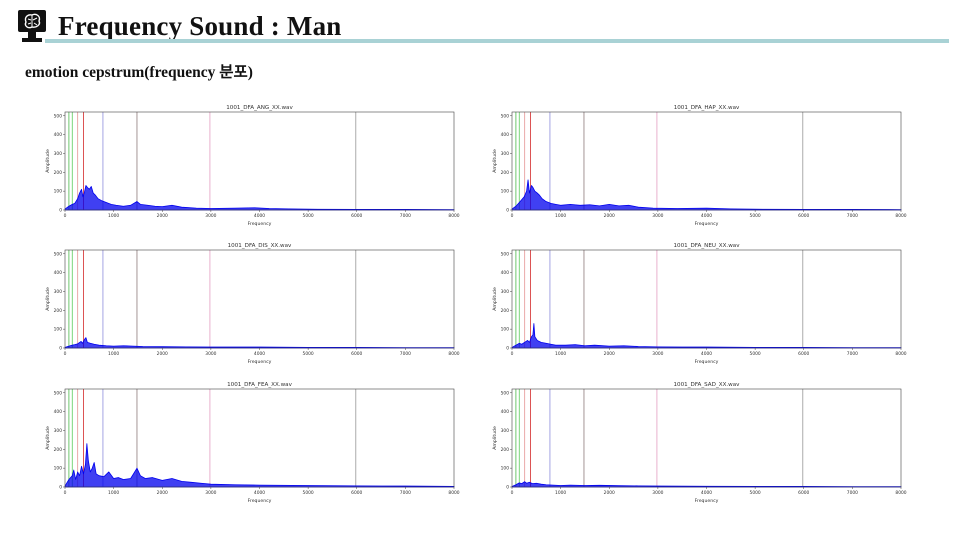  What do you see at coordinates (32, 26) in the screenshot?
I see `brain-monitor-logo` at bounding box center [32, 26].